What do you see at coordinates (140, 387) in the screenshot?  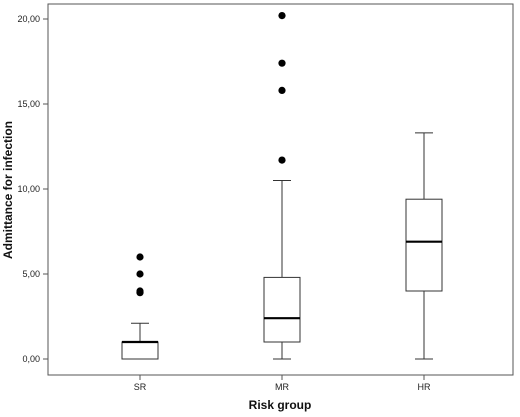 I see `x-tick-label: SR` at bounding box center [140, 387].